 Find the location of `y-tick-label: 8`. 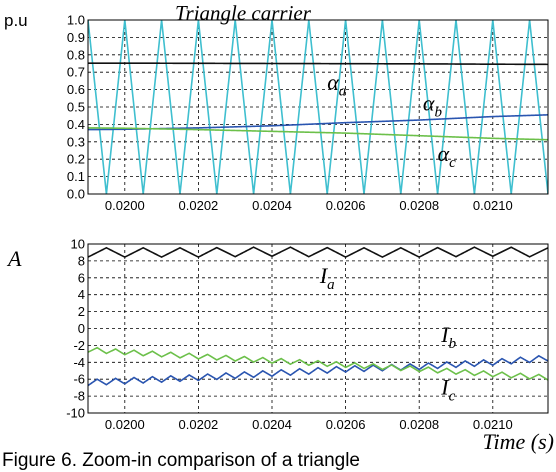

y-tick-label: 8 is located at coordinates (81, 260).